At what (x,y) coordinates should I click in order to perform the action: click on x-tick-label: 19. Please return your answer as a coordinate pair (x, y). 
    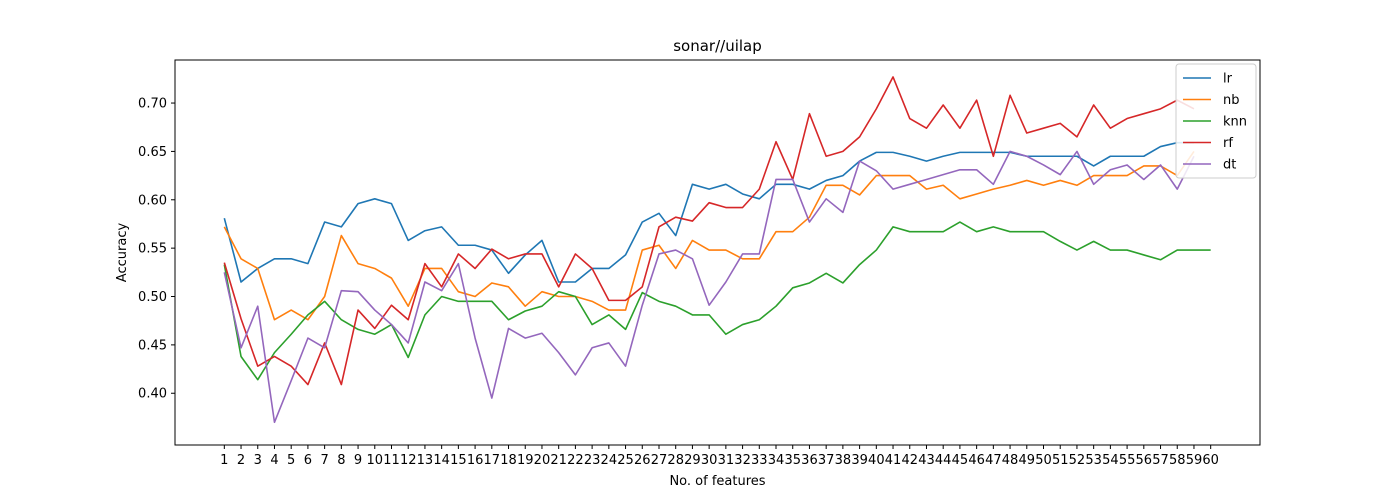
    Looking at the image, I should click on (525, 460).